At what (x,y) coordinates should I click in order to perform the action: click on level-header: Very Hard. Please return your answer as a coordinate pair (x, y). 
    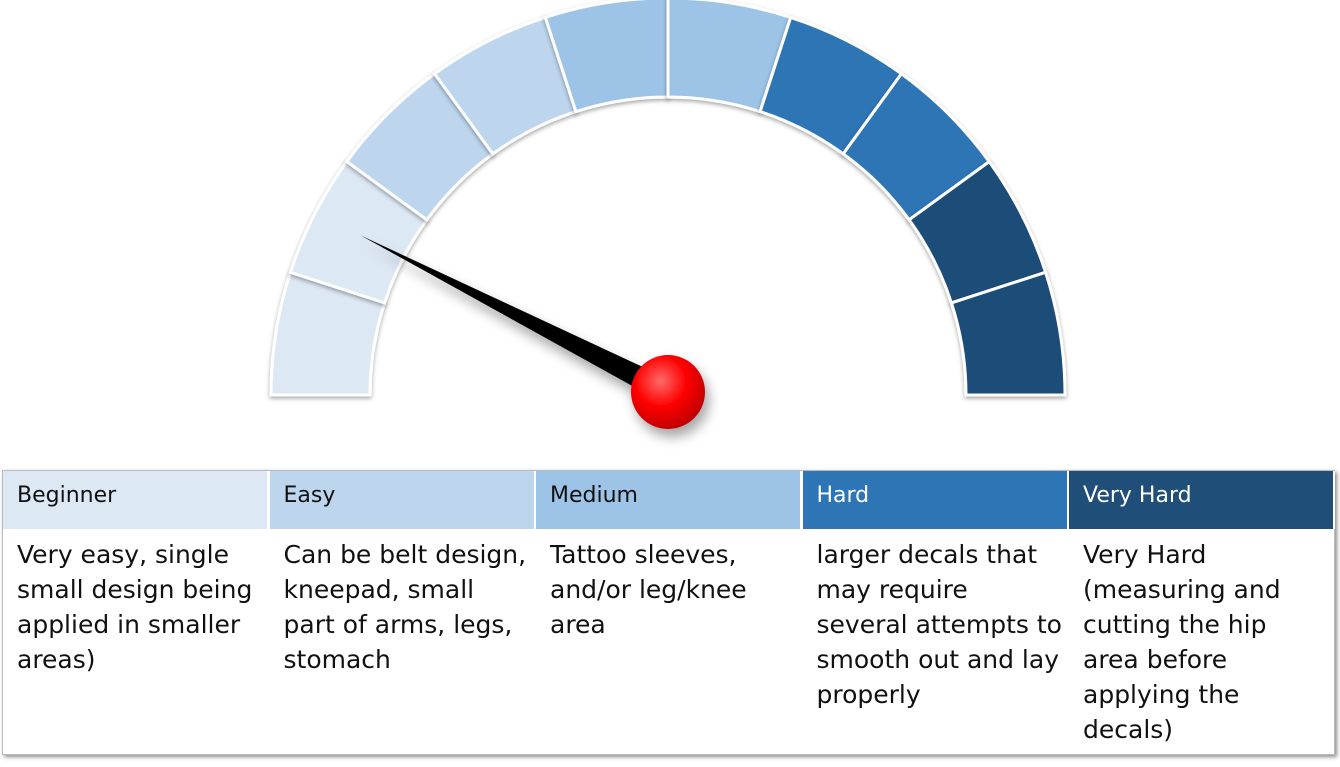
    Looking at the image, I should click on (1202, 500).